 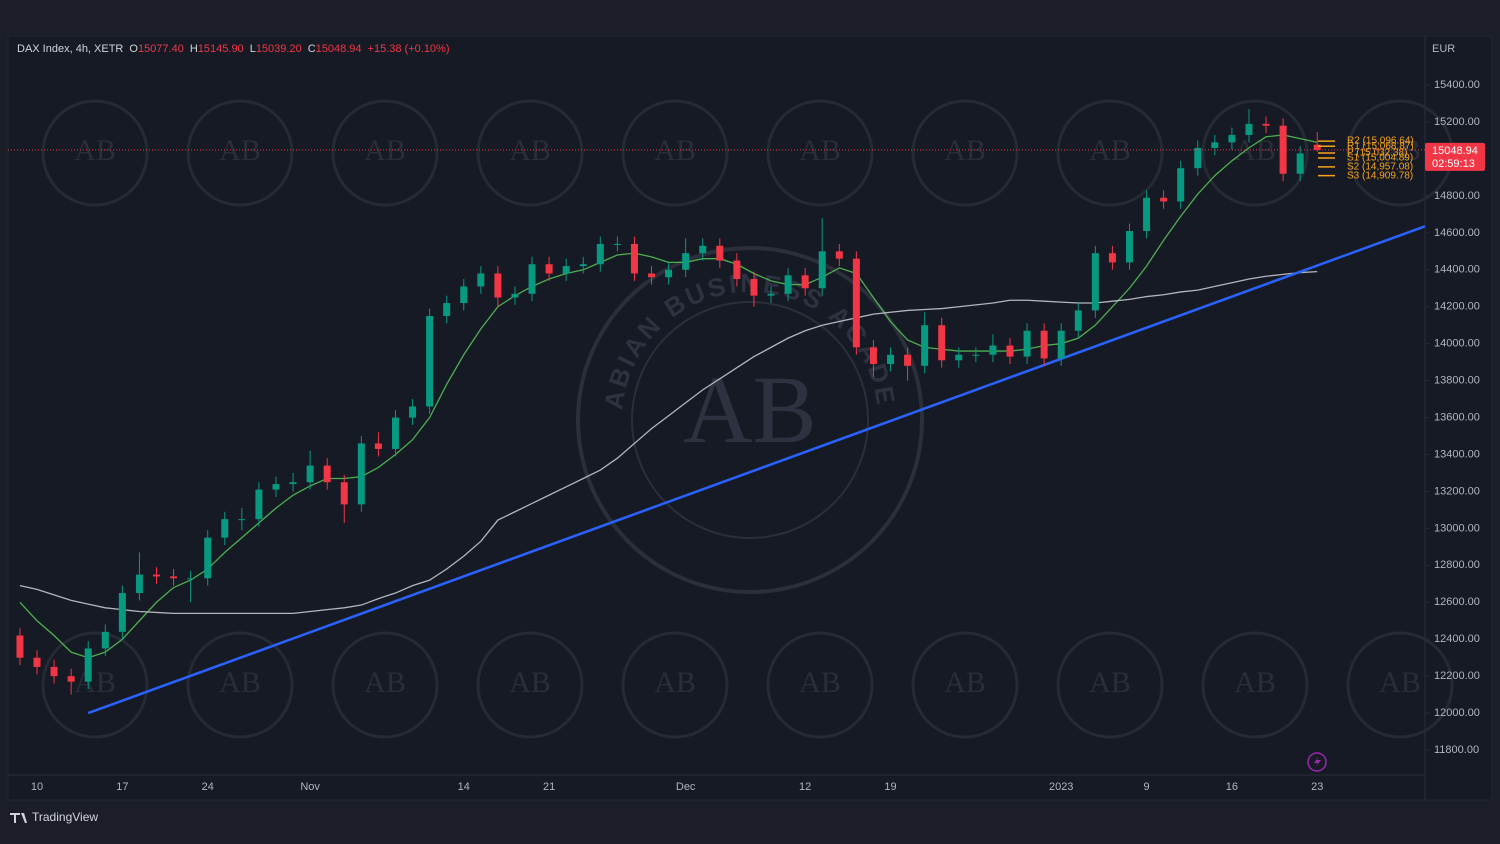 I want to click on pivot-label: S3 (14,909.78), so click(x=1380, y=175).